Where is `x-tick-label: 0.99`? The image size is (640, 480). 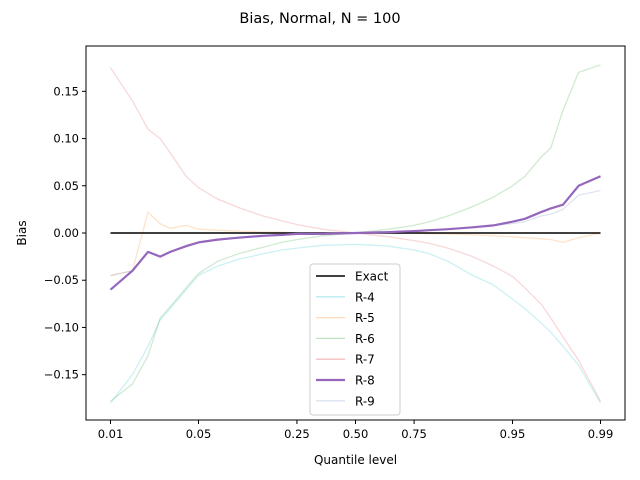
x-tick-label: 0.99 is located at coordinates (601, 434).